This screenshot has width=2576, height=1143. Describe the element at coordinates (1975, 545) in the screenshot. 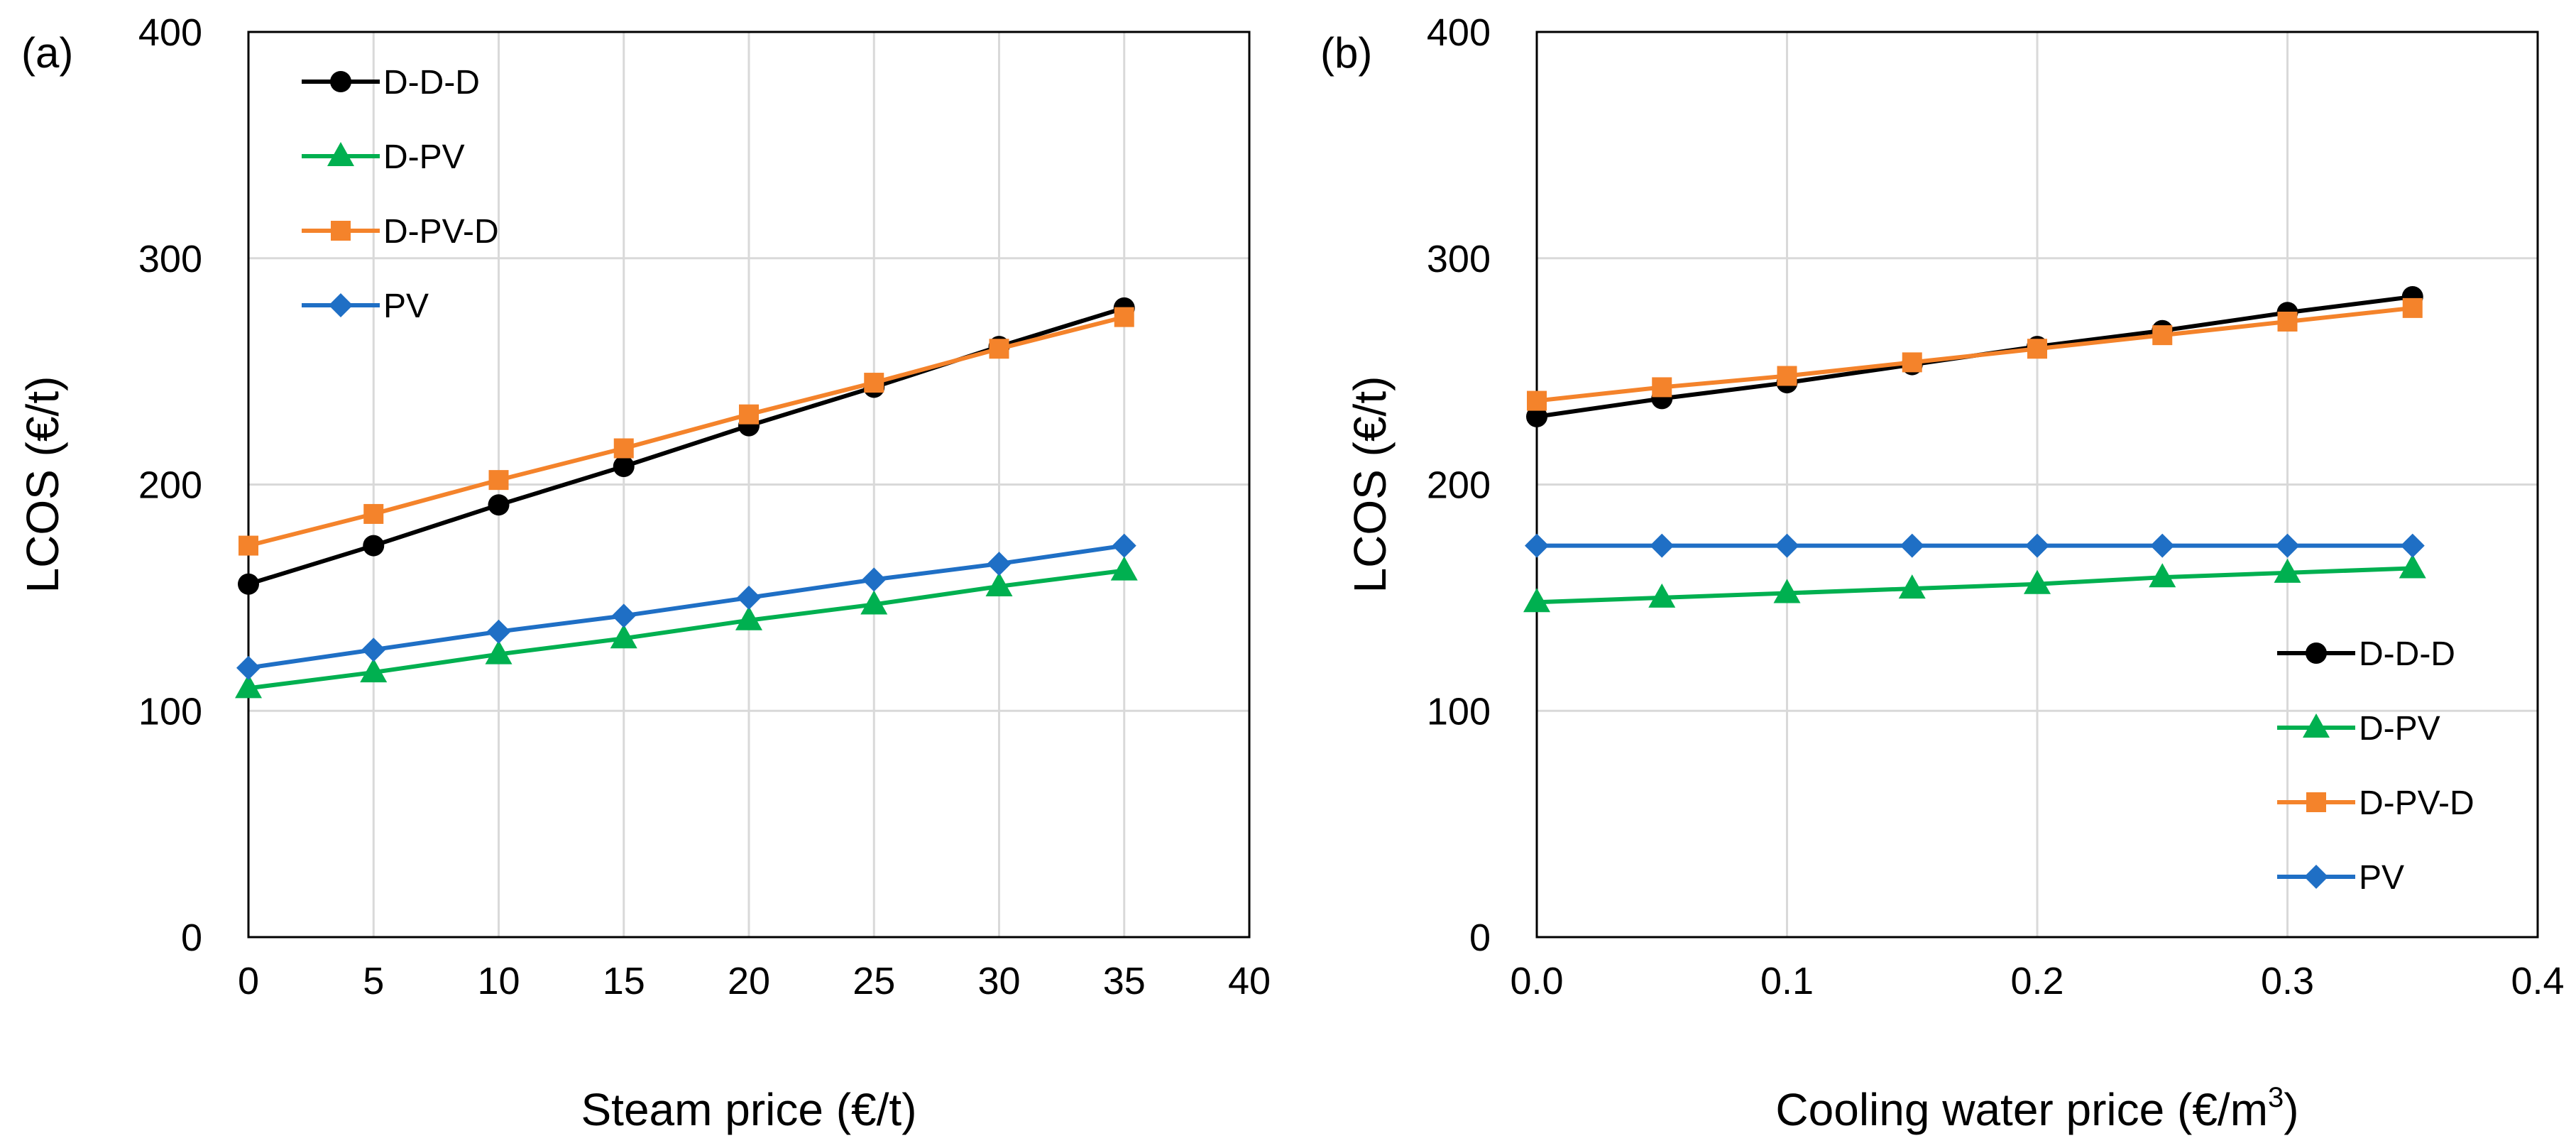

I see `series-1-PV` at that location.